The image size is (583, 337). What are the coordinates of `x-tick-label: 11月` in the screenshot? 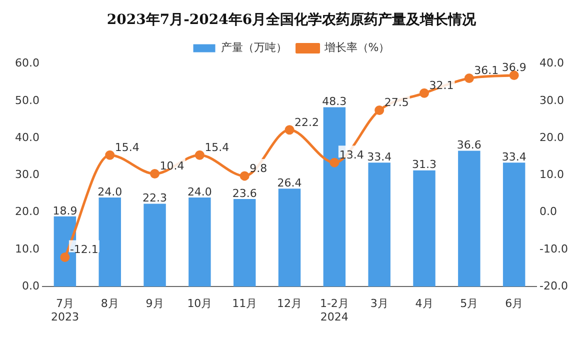 It's located at (245, 303).